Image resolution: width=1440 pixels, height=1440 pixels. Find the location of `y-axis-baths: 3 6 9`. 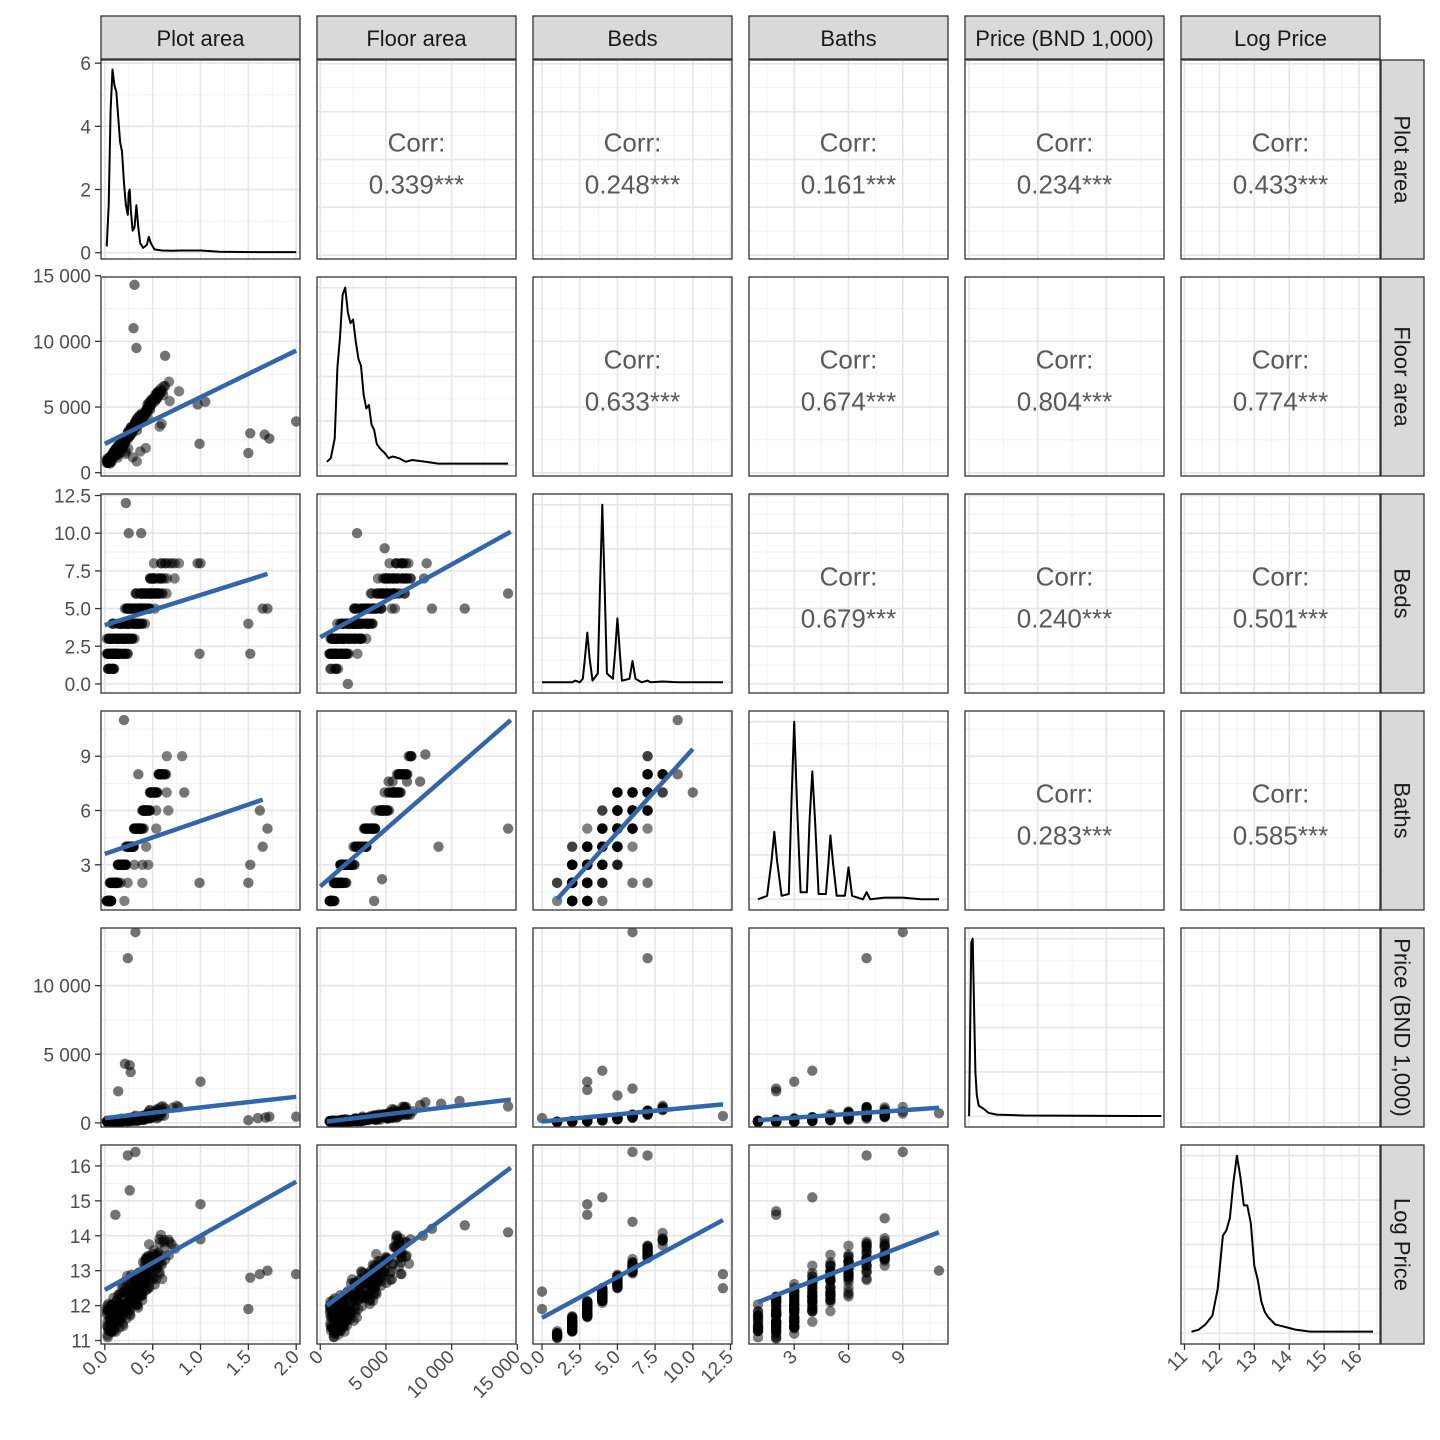

y-axis-baths: 3 6 9 is located at coordinates (90, 812).